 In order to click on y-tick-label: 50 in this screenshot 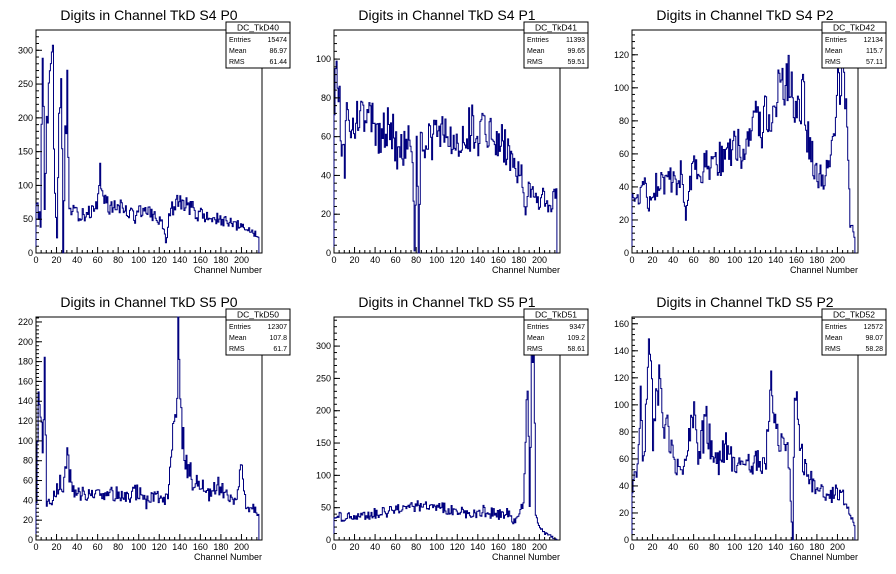, I will do `click(326, 508)`.